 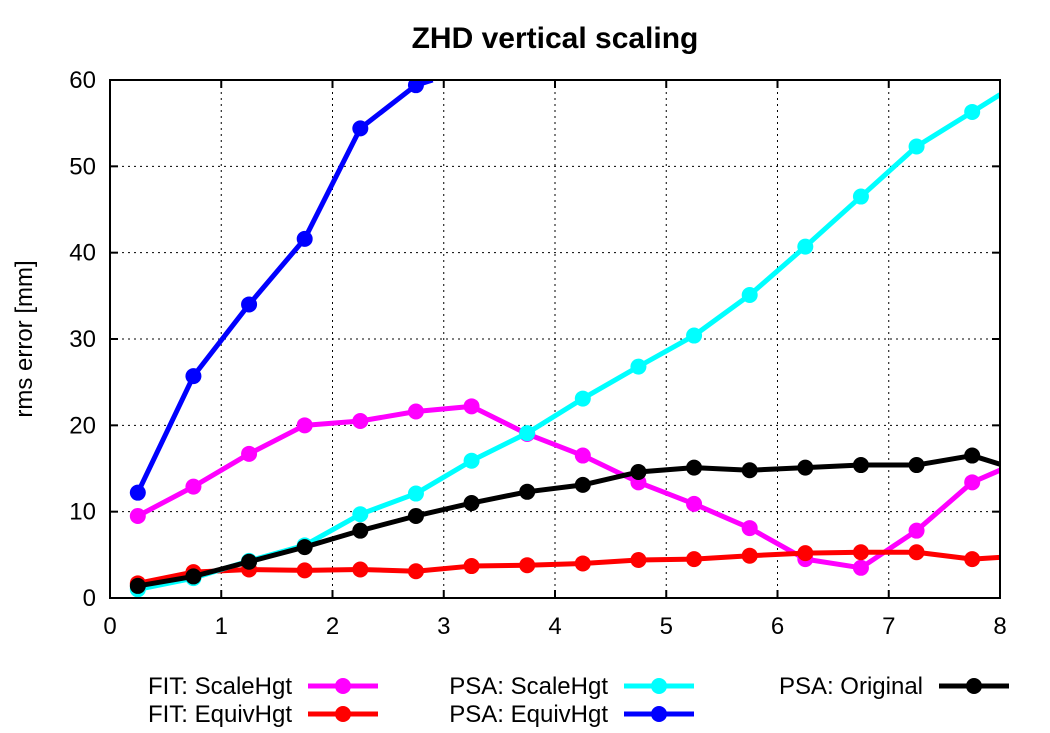 I want to click on x-tick-label: 3, so click(x=443, y=626).